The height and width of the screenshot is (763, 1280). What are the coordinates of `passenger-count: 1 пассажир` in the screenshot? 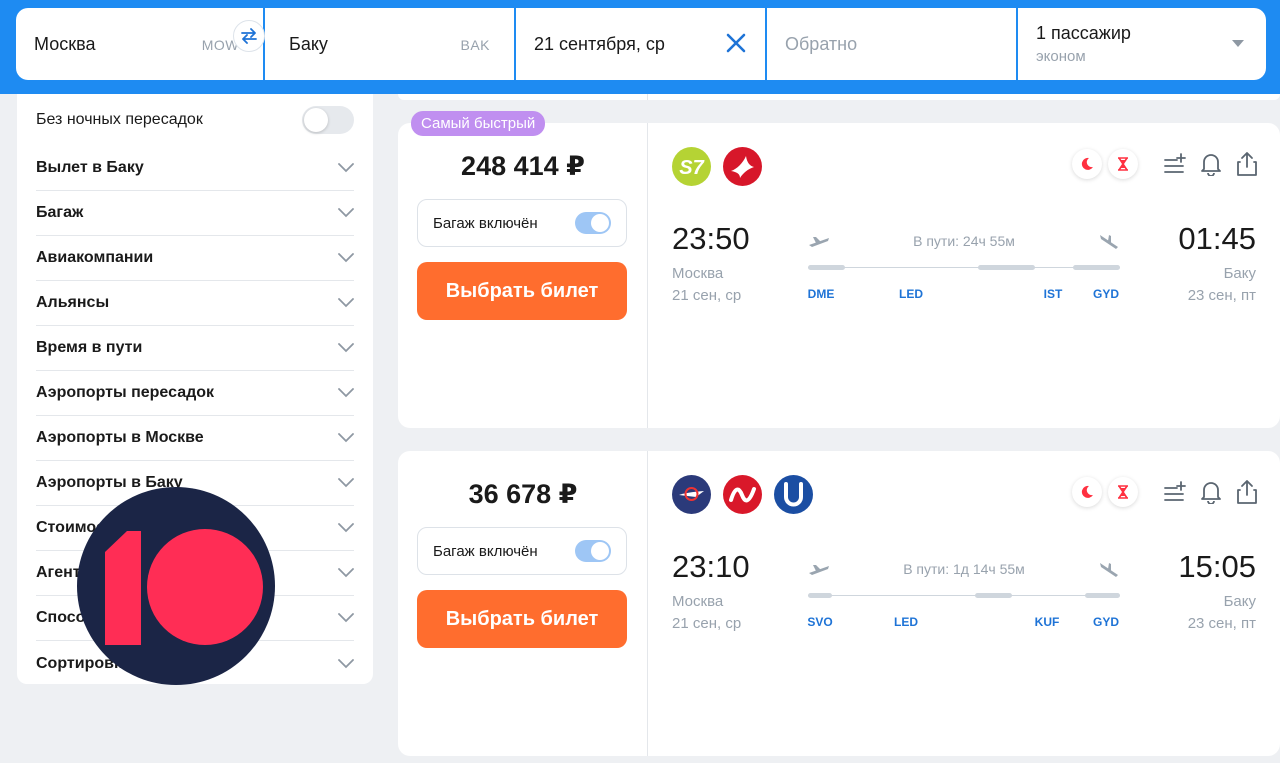 It's located at (1083, 33).